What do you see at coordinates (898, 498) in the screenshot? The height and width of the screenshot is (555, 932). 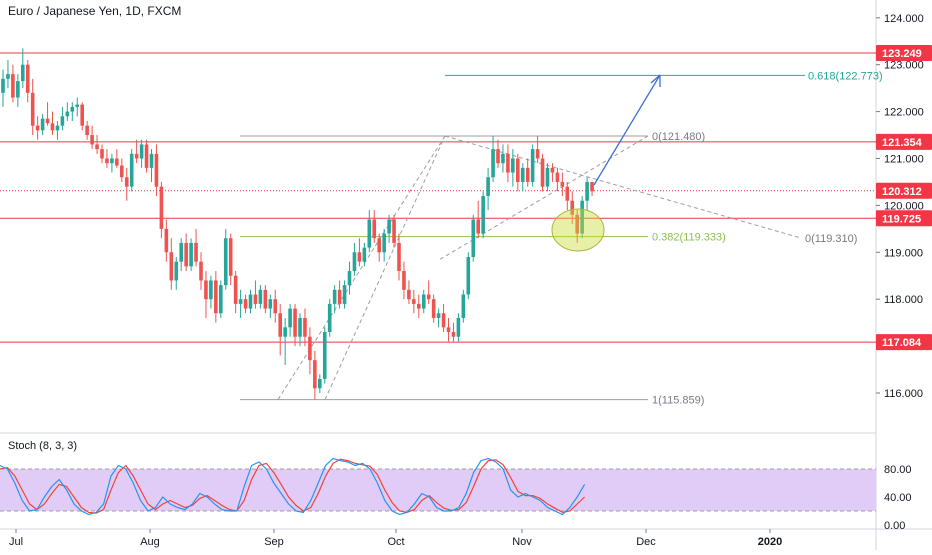 I see `stoch-tick-label: 40.00` at bounding box center [898, 498].